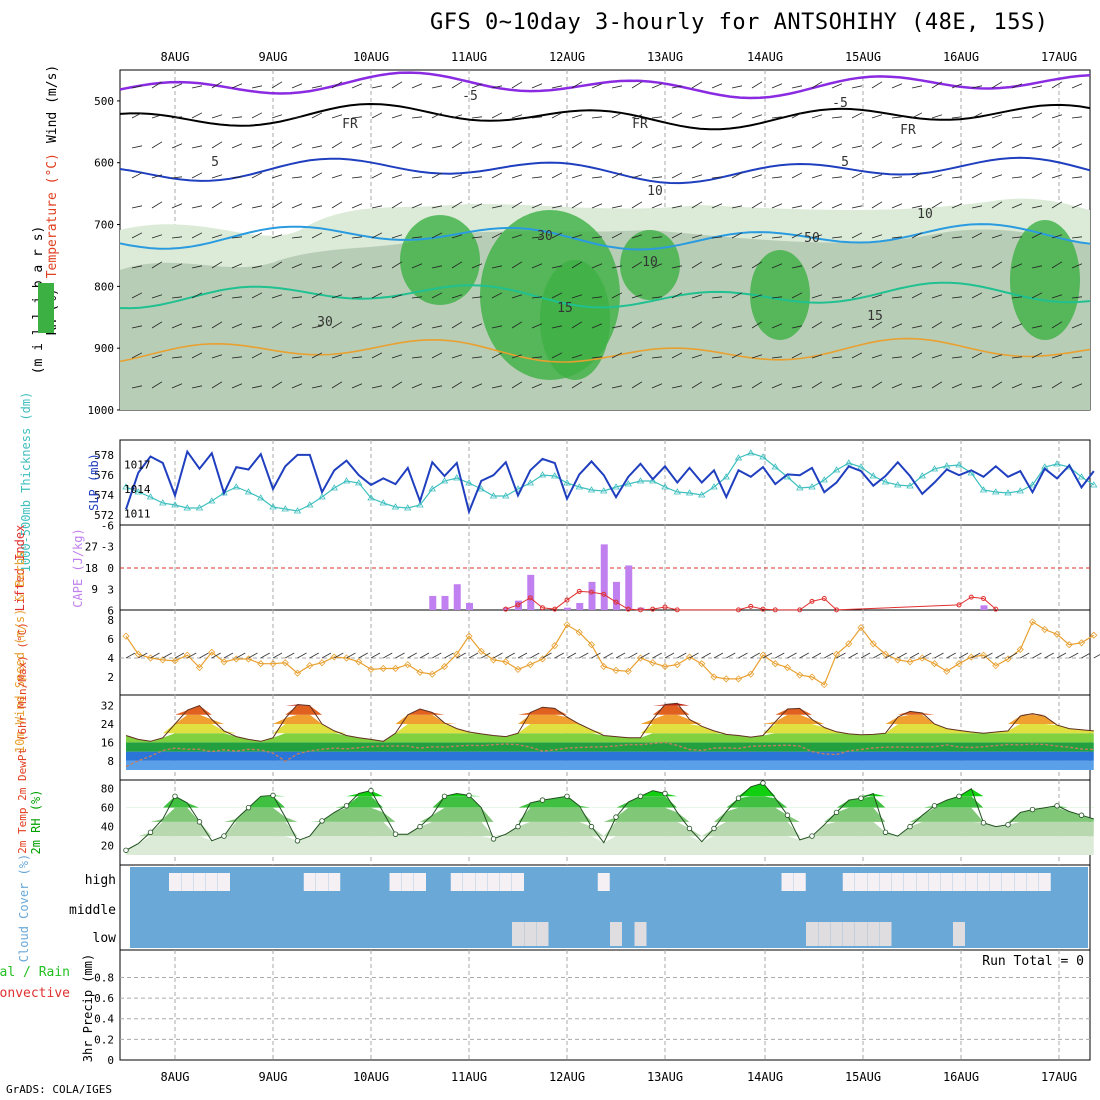 The height and width of the screenshot is (1100, 1100). I want to click on slp-ylabel-group: 1000-500mb Thickness (dm), so click(26, 482).